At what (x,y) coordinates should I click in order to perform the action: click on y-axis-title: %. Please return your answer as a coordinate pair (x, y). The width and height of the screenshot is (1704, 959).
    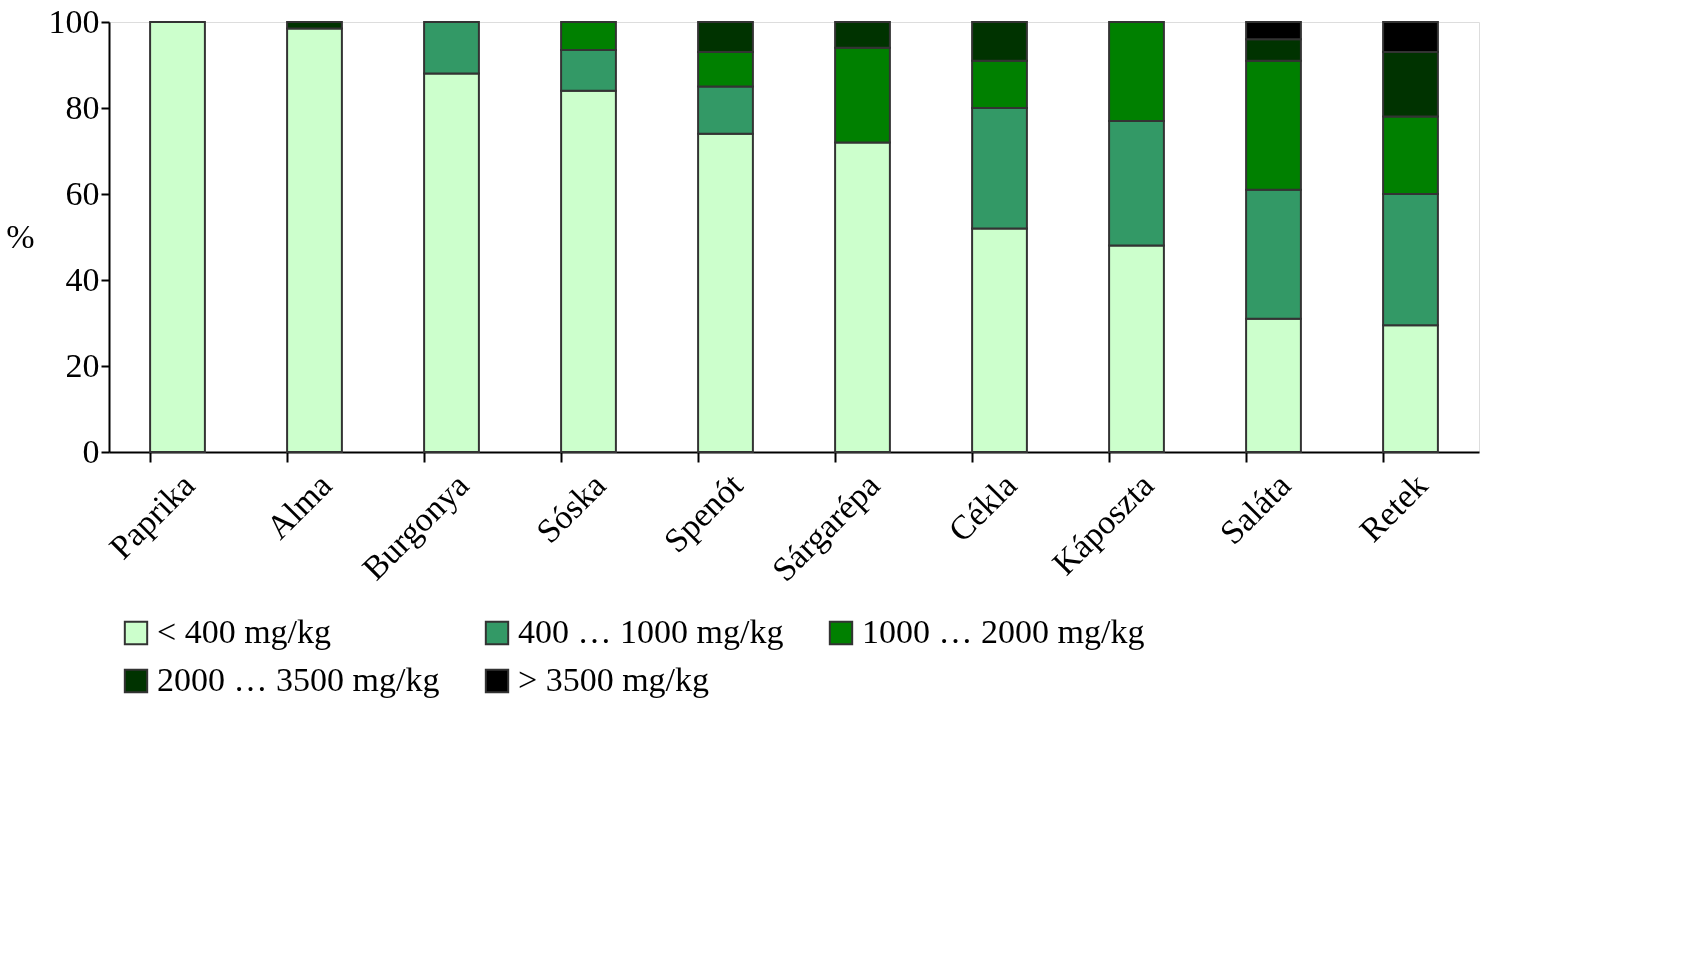
    Looking at the image, I should click on (20, 236).